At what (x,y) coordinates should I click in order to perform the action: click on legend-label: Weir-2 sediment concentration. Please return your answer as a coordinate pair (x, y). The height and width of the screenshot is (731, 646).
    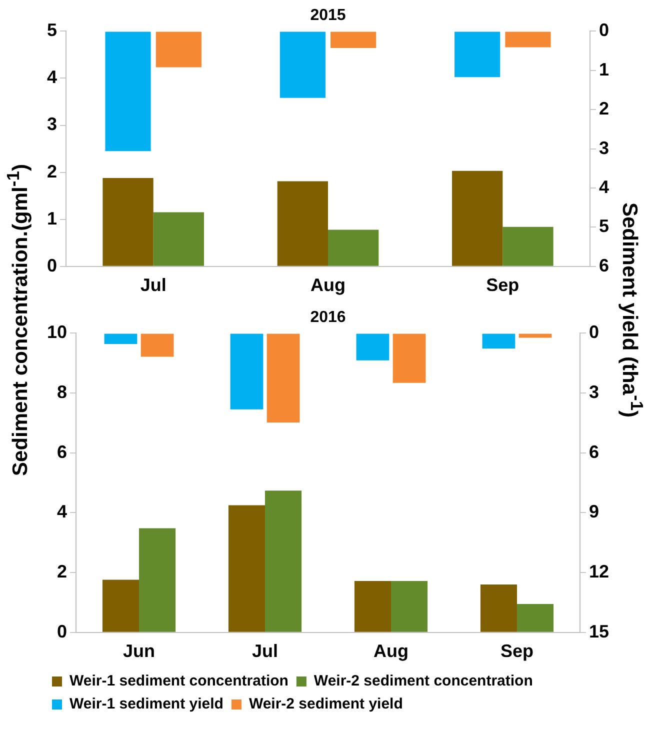
    Looking at the image, I should click on (423, 681).